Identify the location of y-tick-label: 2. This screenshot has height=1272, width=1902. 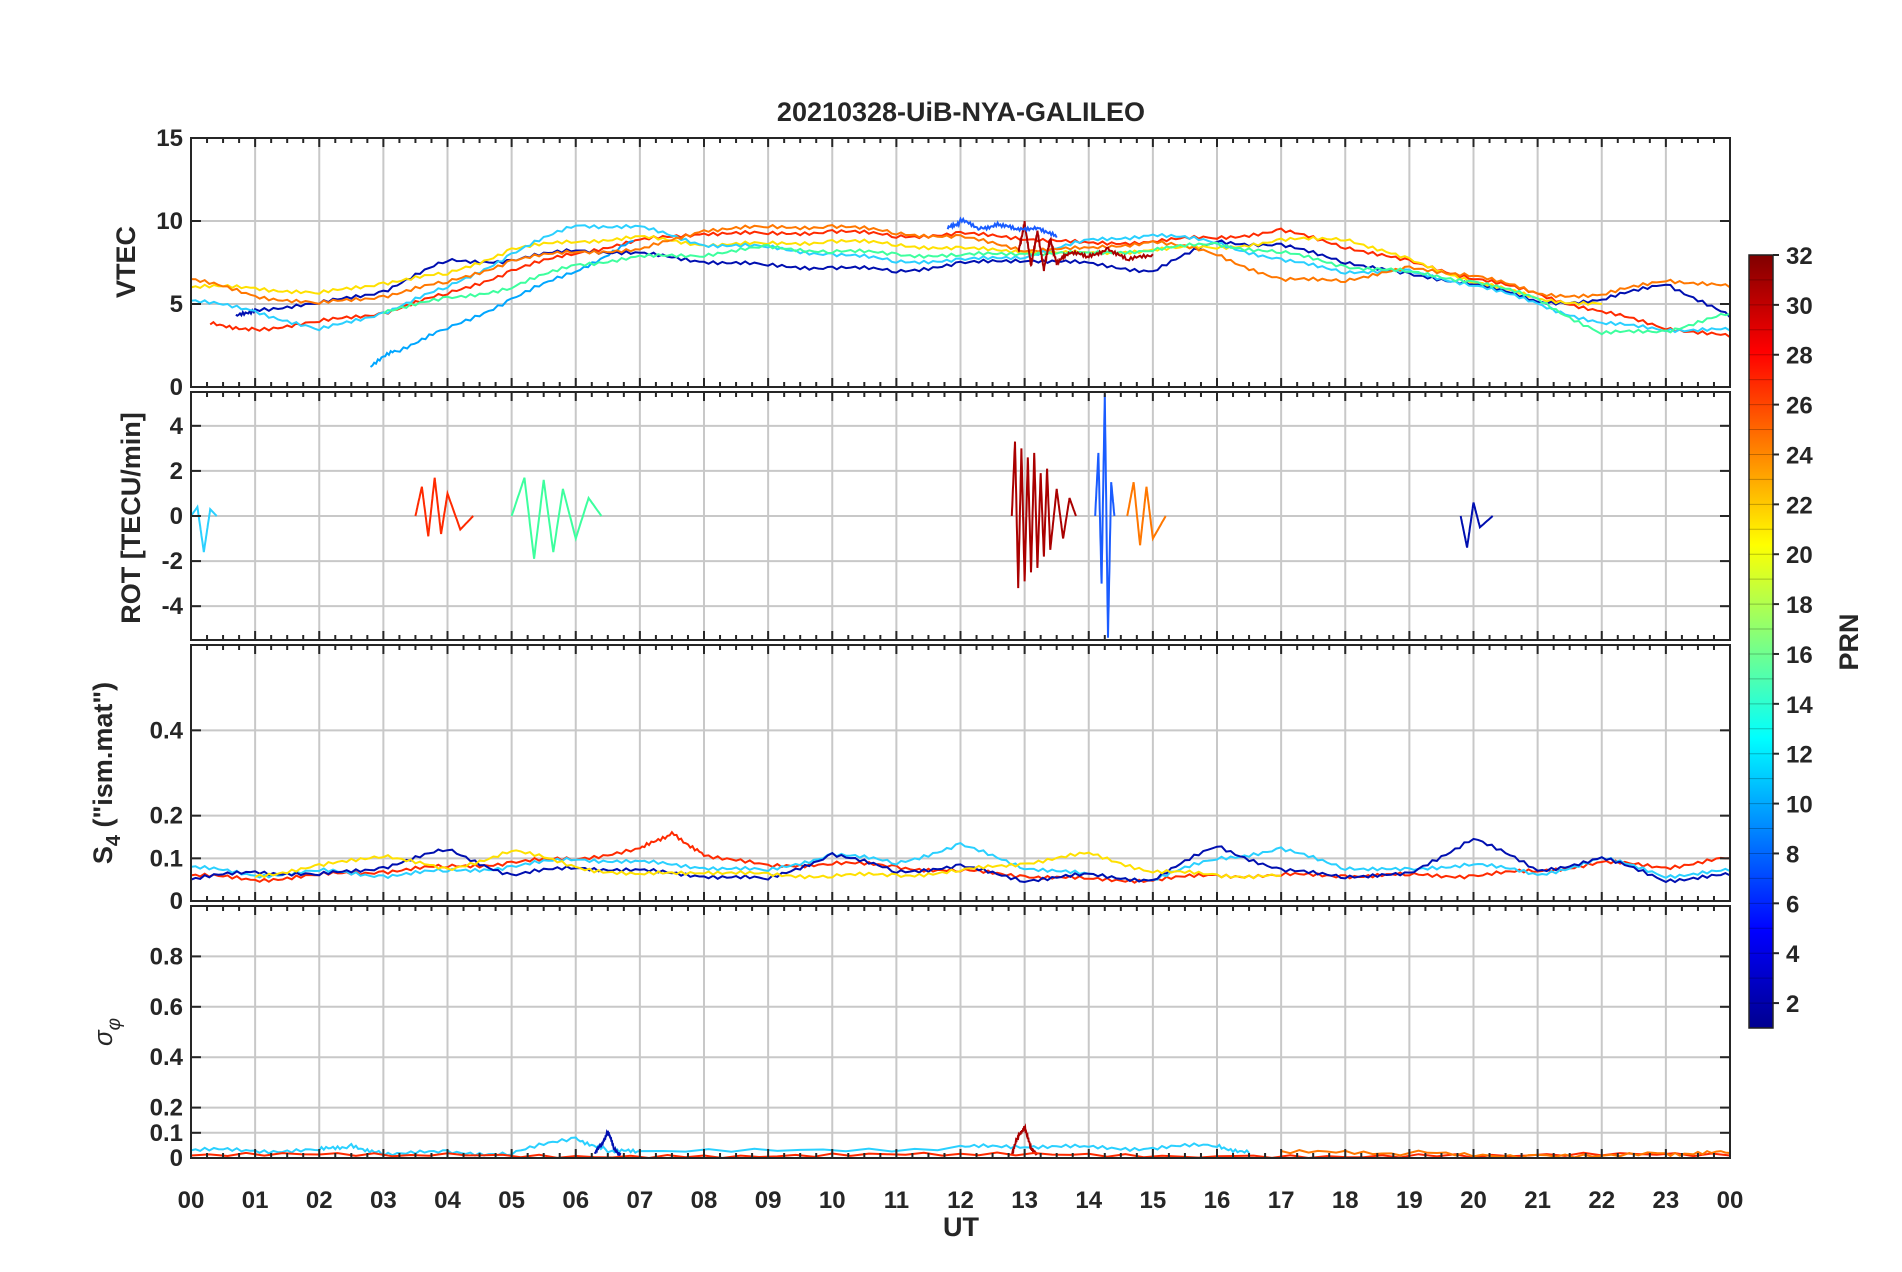
(176, 471).